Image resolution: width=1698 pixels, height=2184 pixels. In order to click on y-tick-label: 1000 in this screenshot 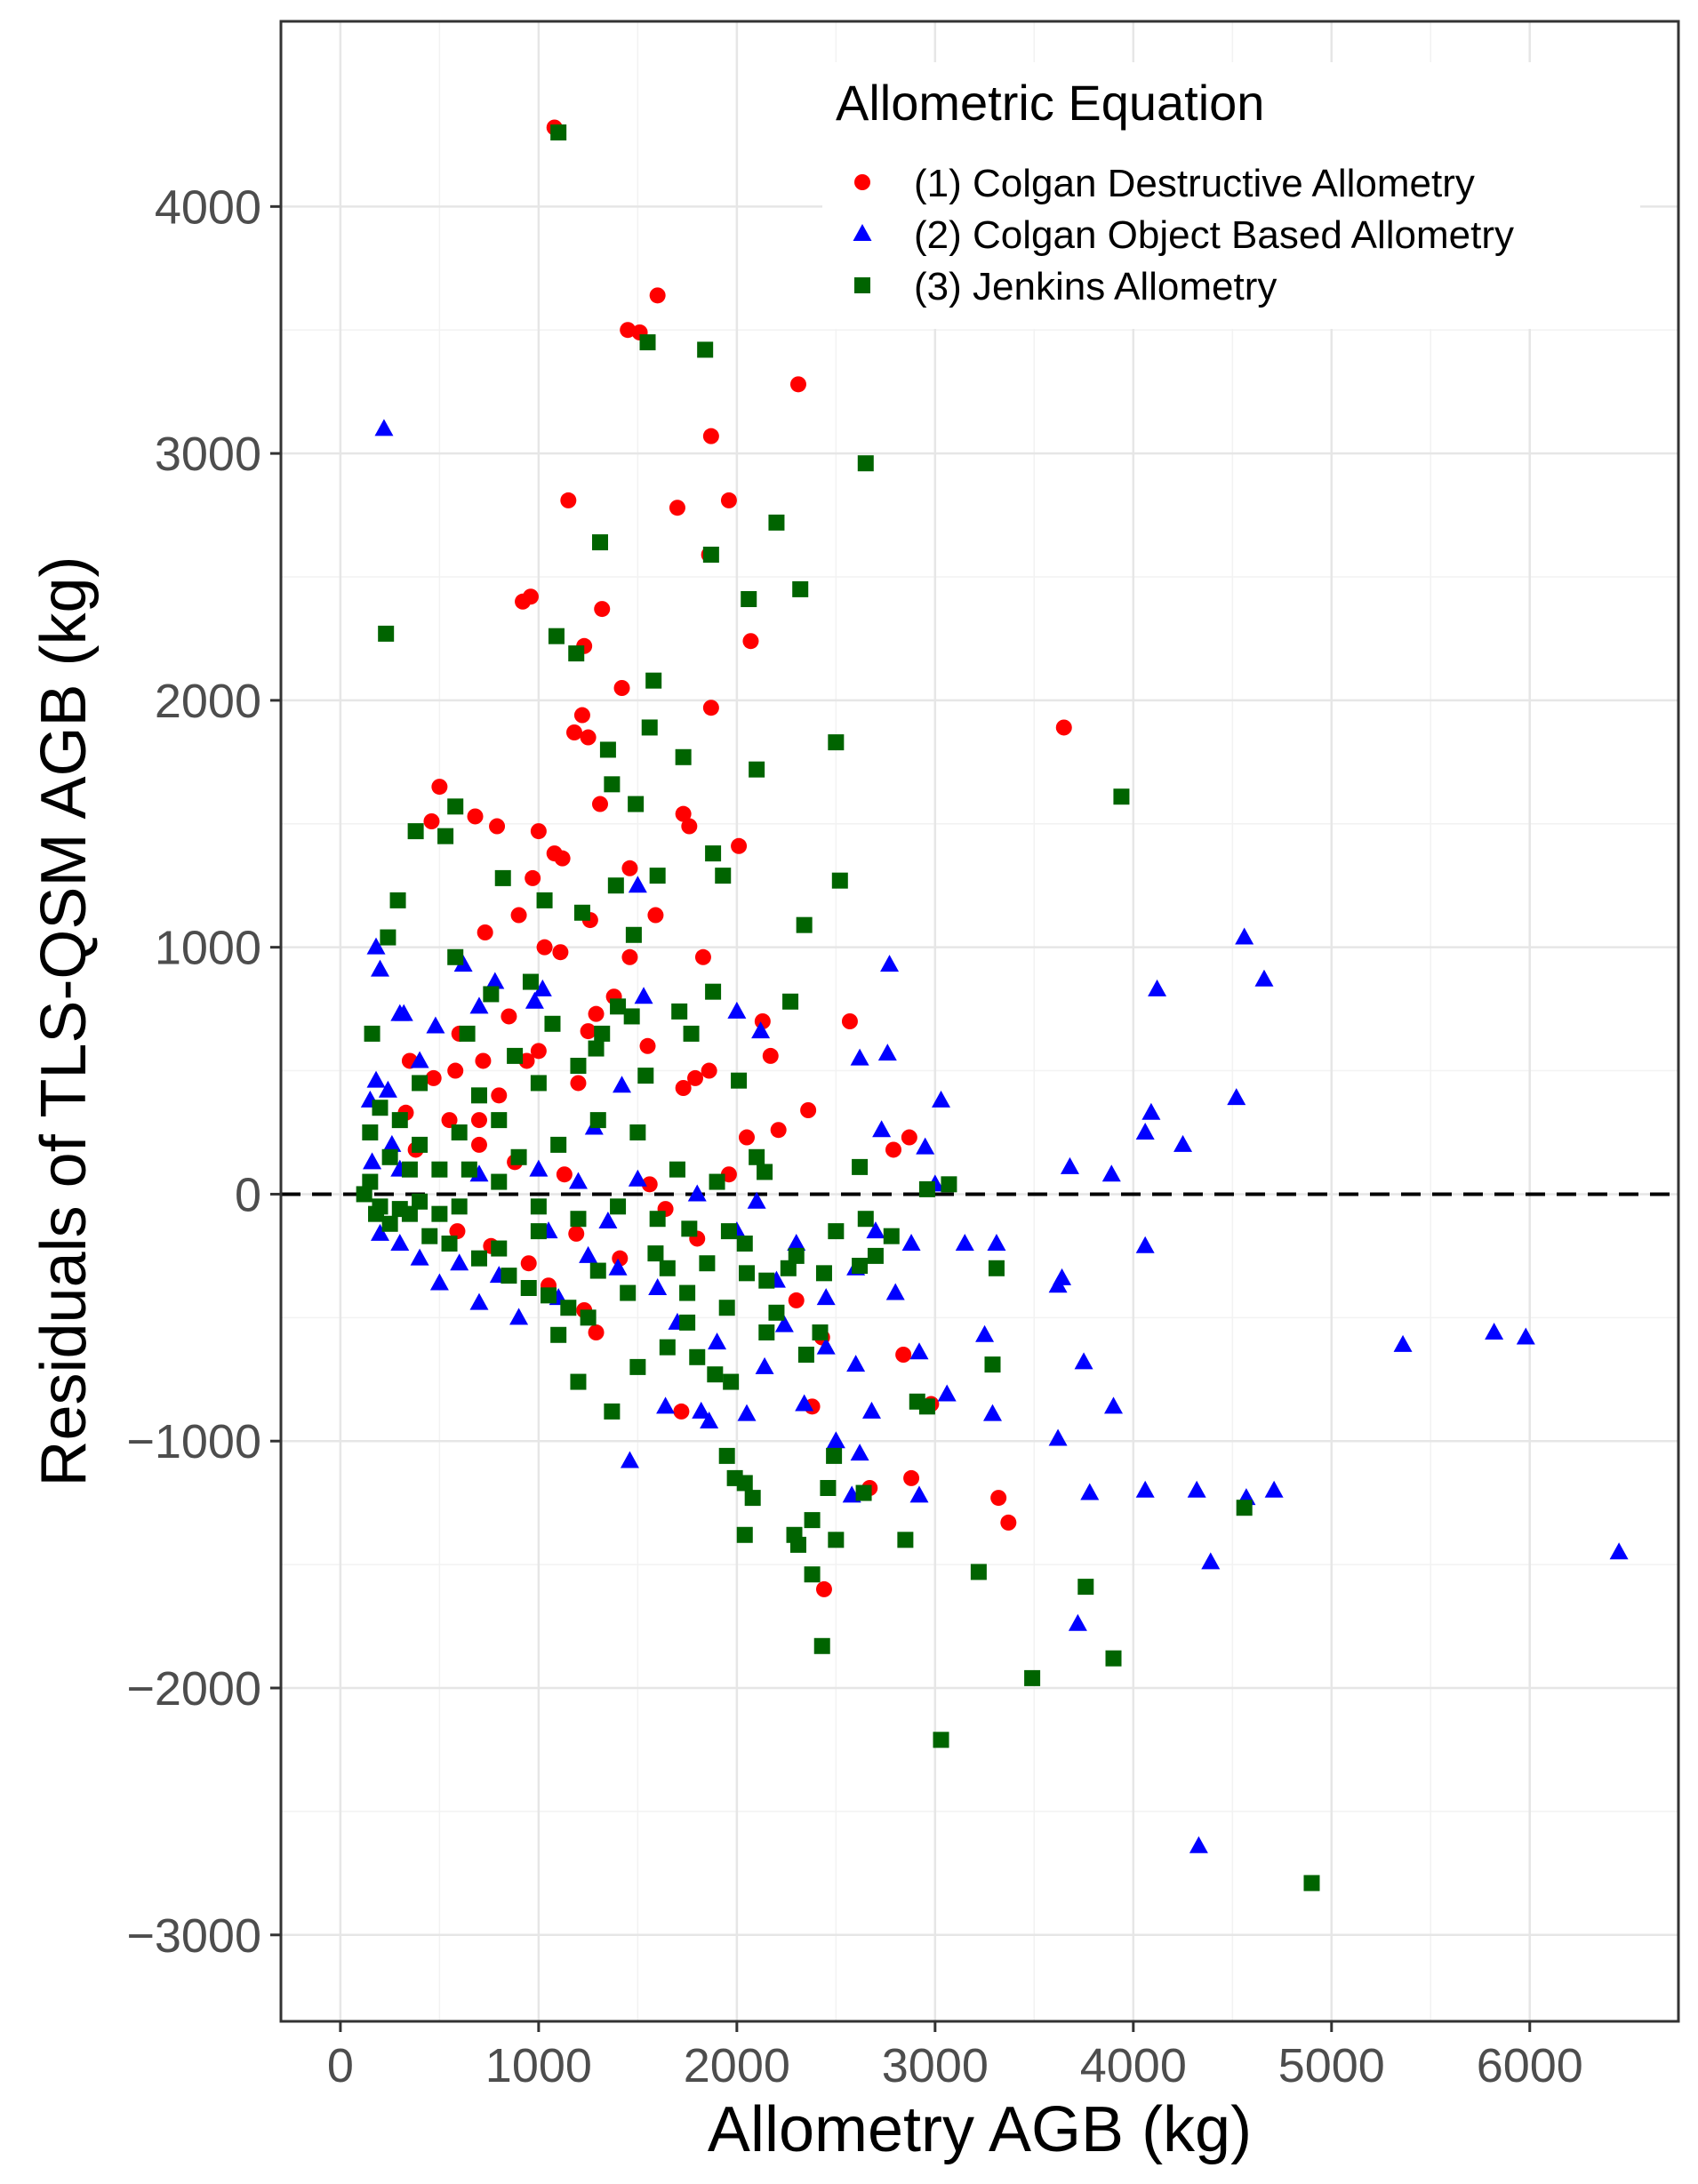, I will do `click(208, 948)`.